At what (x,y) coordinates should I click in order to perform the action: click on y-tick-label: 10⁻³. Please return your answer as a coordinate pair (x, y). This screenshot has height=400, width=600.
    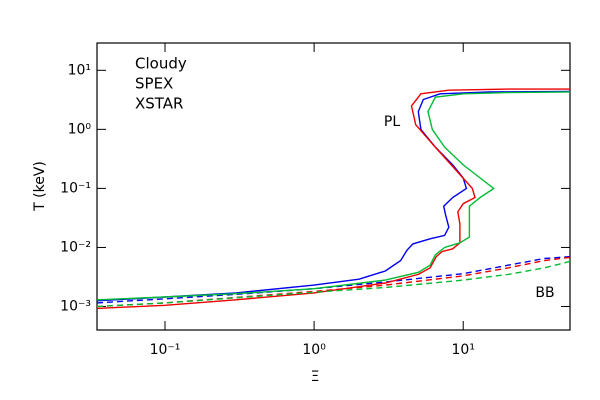
    Looking at the image, I should click on (75, 307).